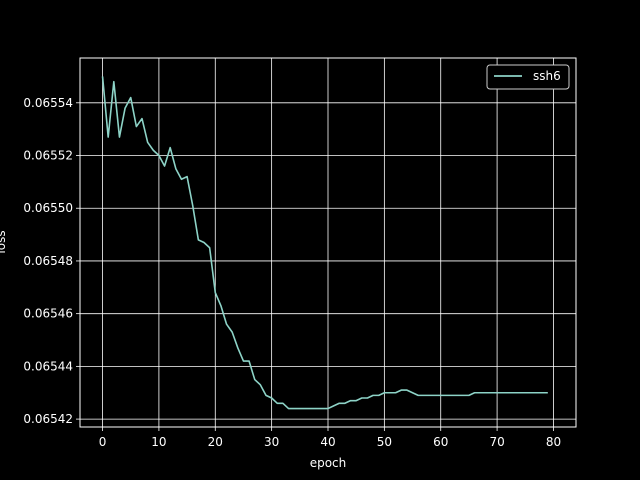 This screenshot has height=480, width=640. I want to click on x-tick-label: 20, so click(215, 442).